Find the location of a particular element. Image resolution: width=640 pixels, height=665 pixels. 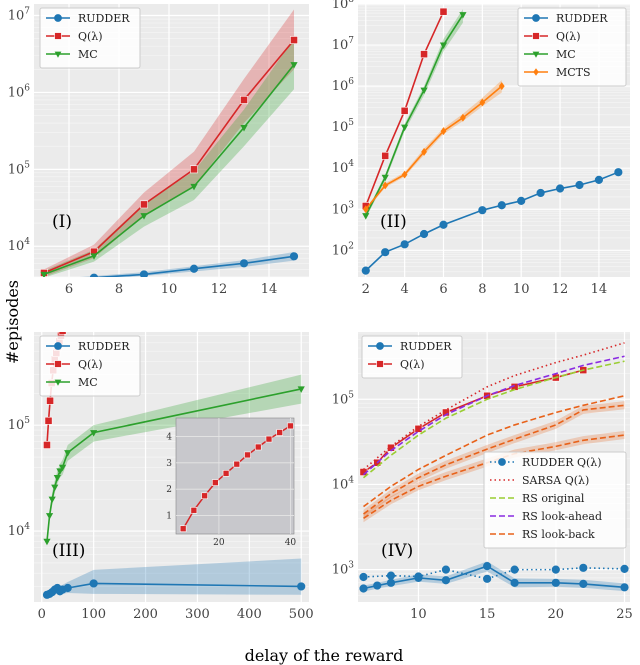

x-tick-label: 0 is located at coordinates (42, 614).